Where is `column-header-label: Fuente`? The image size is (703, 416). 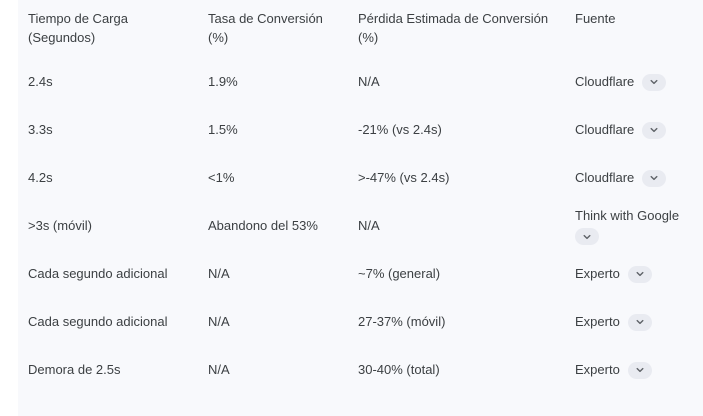
column-header-label: Fuente is located at coordinates (595, 18).